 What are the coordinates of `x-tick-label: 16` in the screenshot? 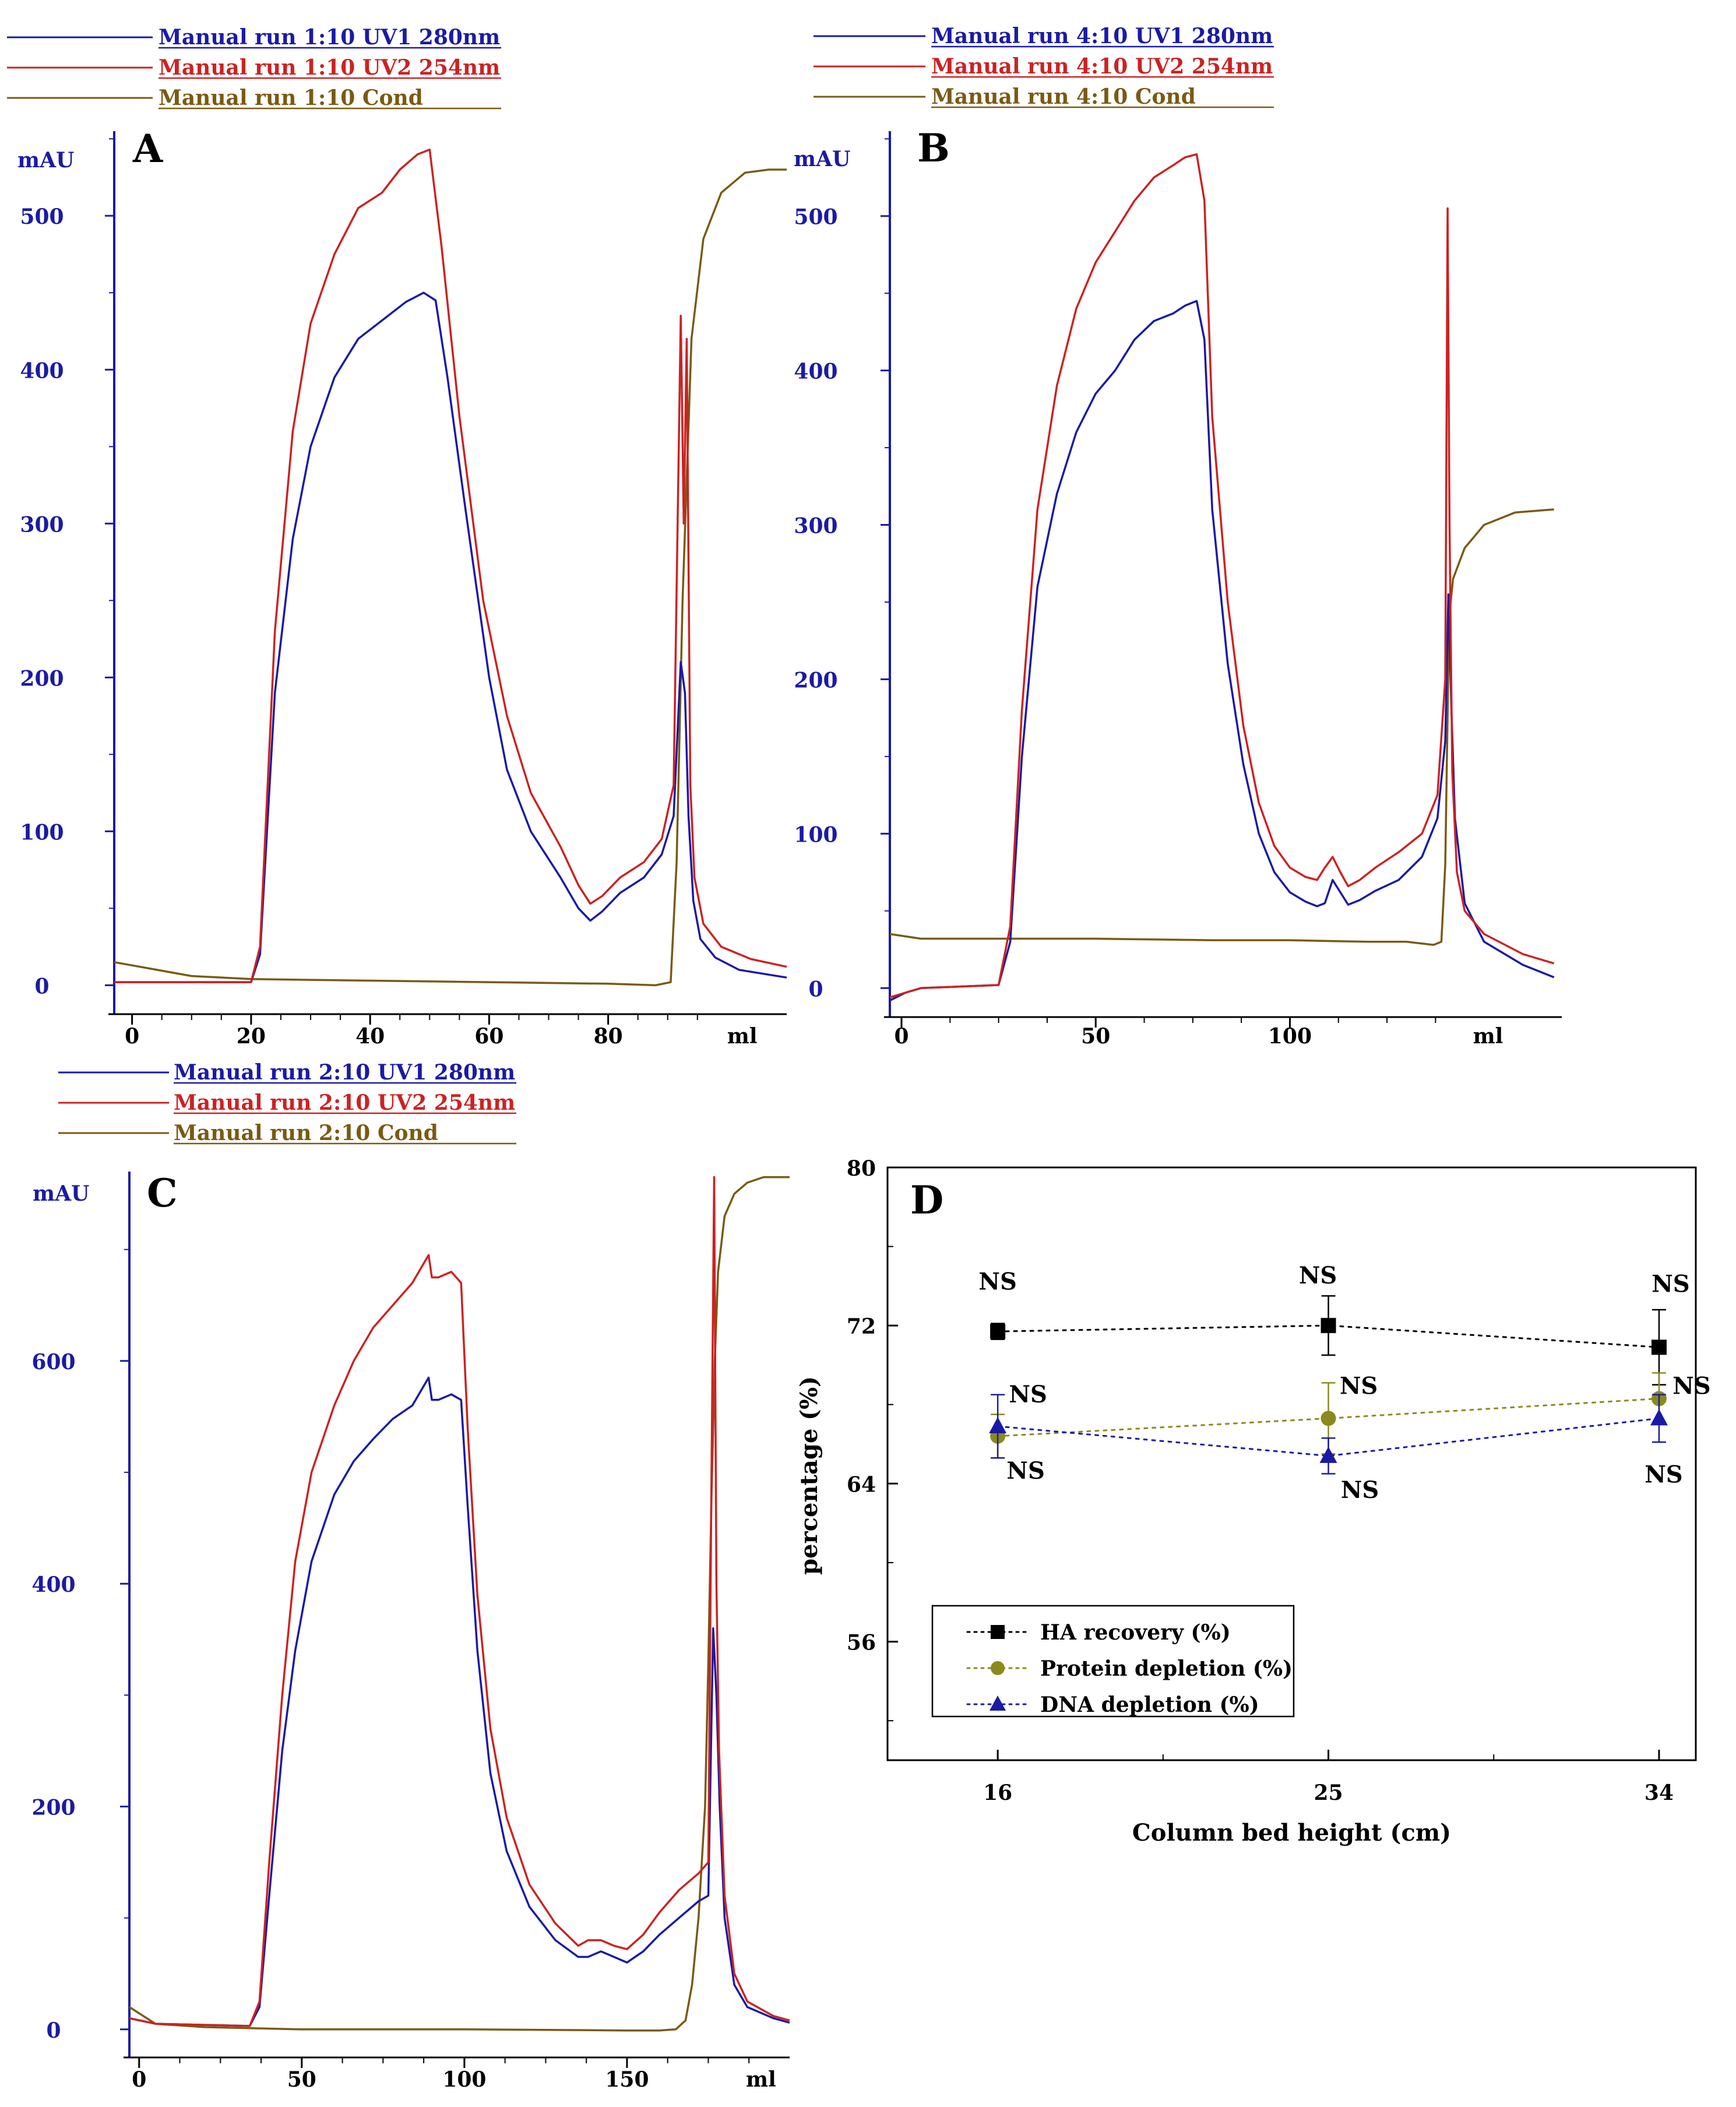 It's located at (998, 1793).